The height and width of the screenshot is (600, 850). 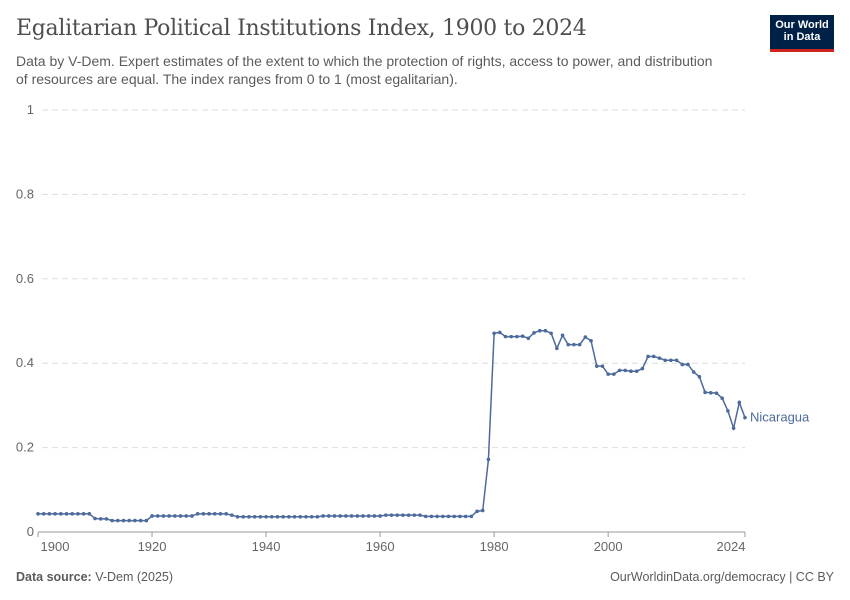 What do you see at coordinates (25, 447) in the screenshot?
I see `y-tick-label: 0.2` at bounding box center [25, 447].